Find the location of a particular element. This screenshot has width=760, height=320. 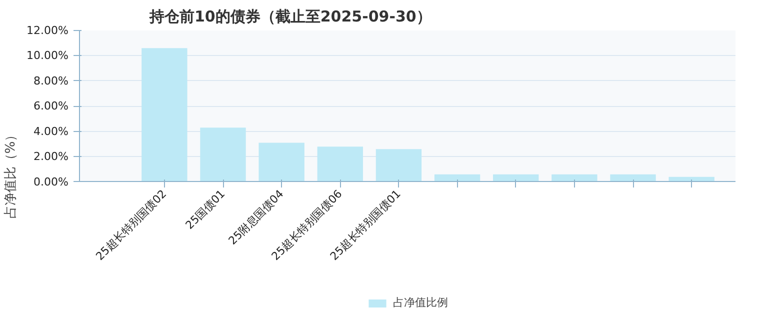

chart-title: 持仓前10的债券（截止至2025-09-30） is located at coordinates (290, 17).